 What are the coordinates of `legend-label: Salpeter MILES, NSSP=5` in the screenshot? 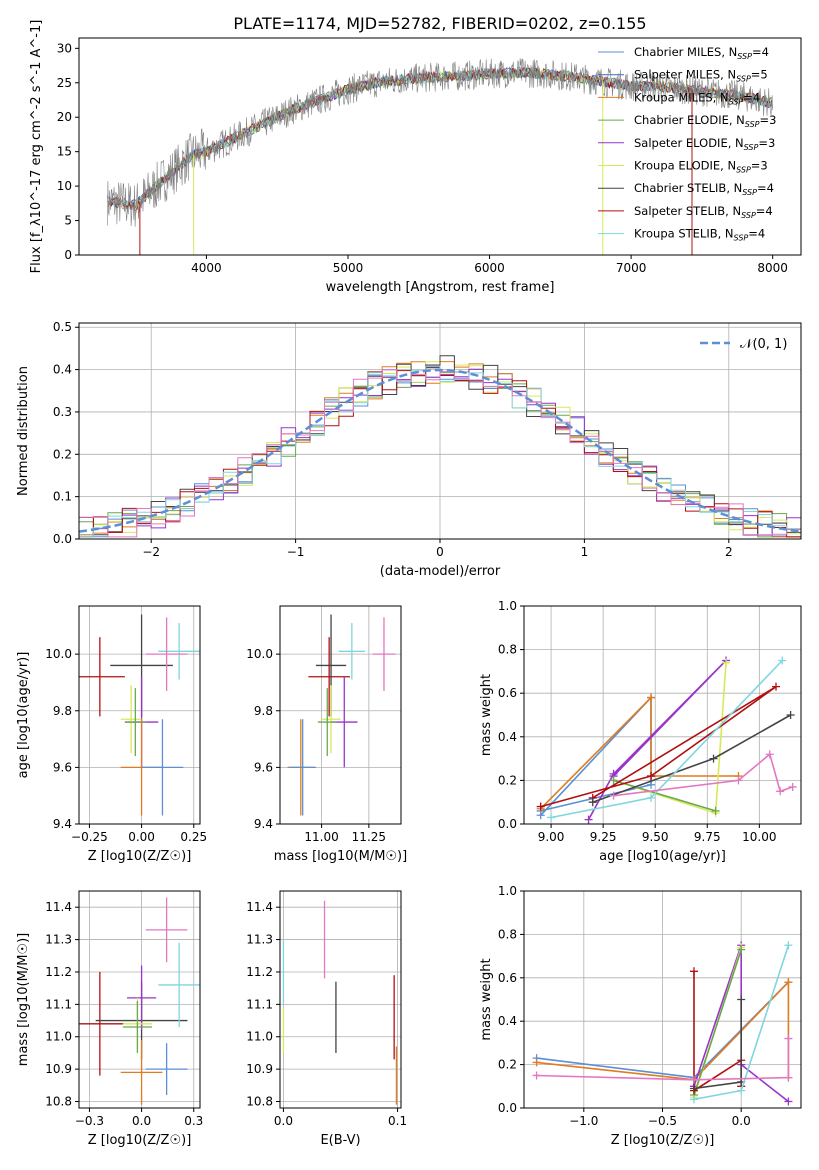 It's located at (701, 76).